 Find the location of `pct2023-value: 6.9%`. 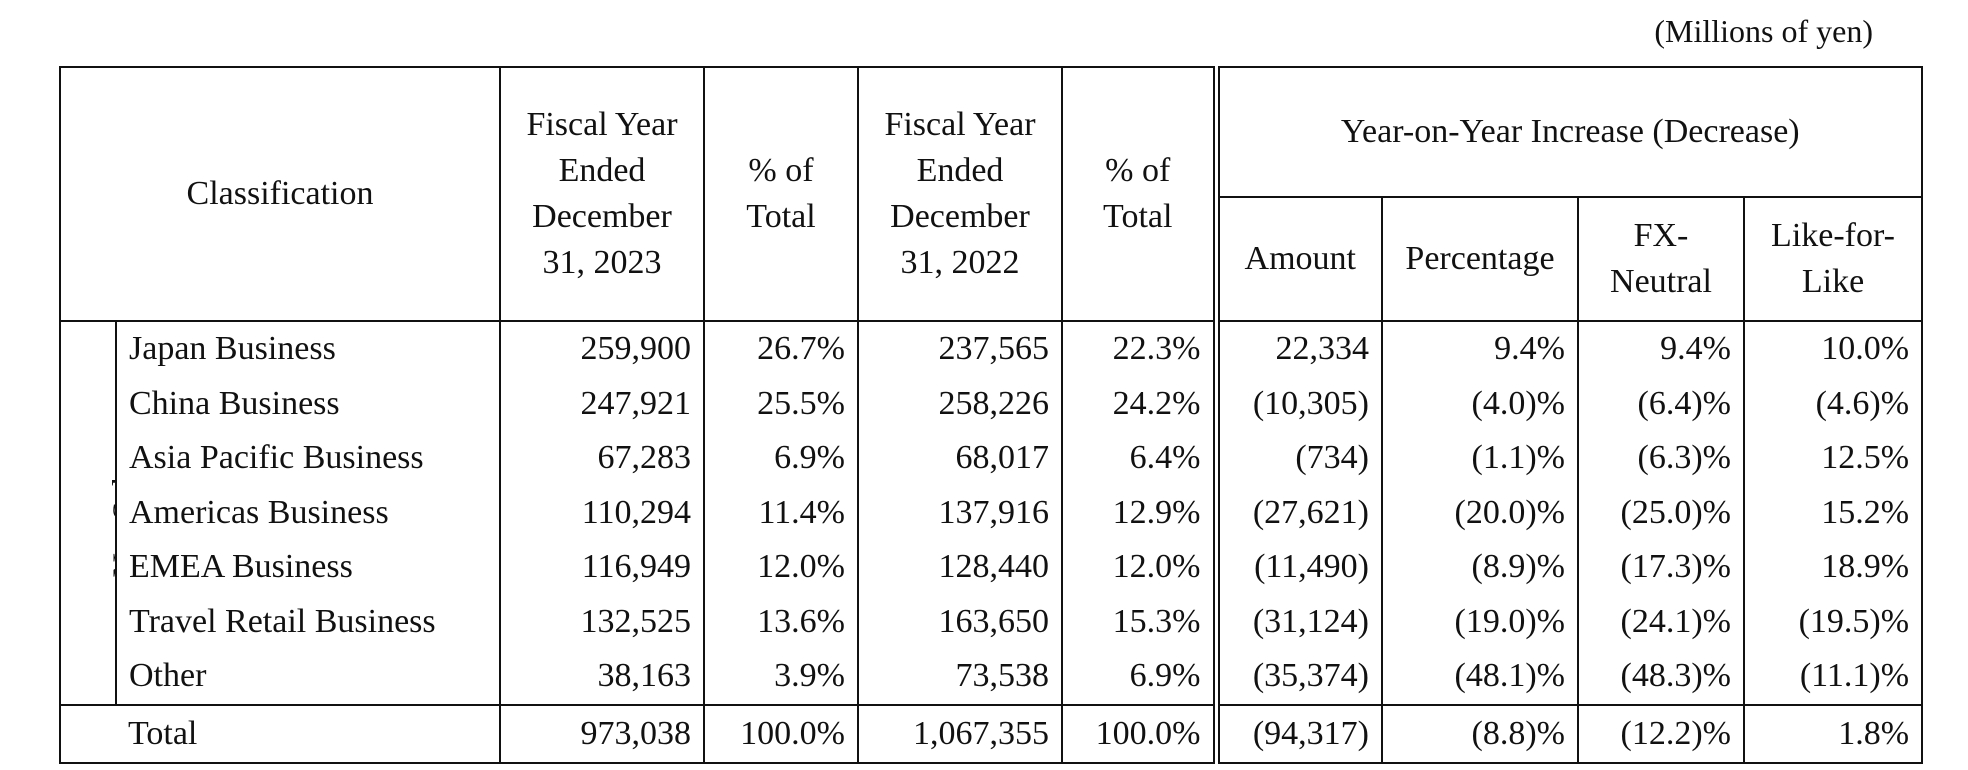

pct2023-value: 6.9% is located at coordinates (781, 458).